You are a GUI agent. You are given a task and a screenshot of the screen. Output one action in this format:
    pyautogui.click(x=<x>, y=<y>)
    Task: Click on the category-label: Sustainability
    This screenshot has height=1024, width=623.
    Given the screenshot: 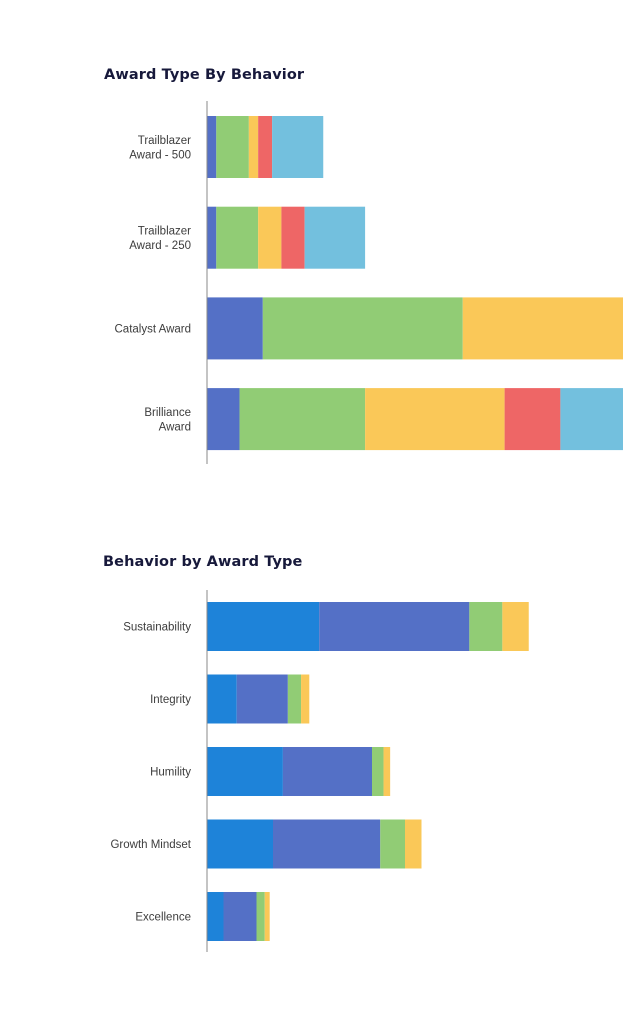 What is the action you would take?
    pyautogui.click(x=157, y=628)
    